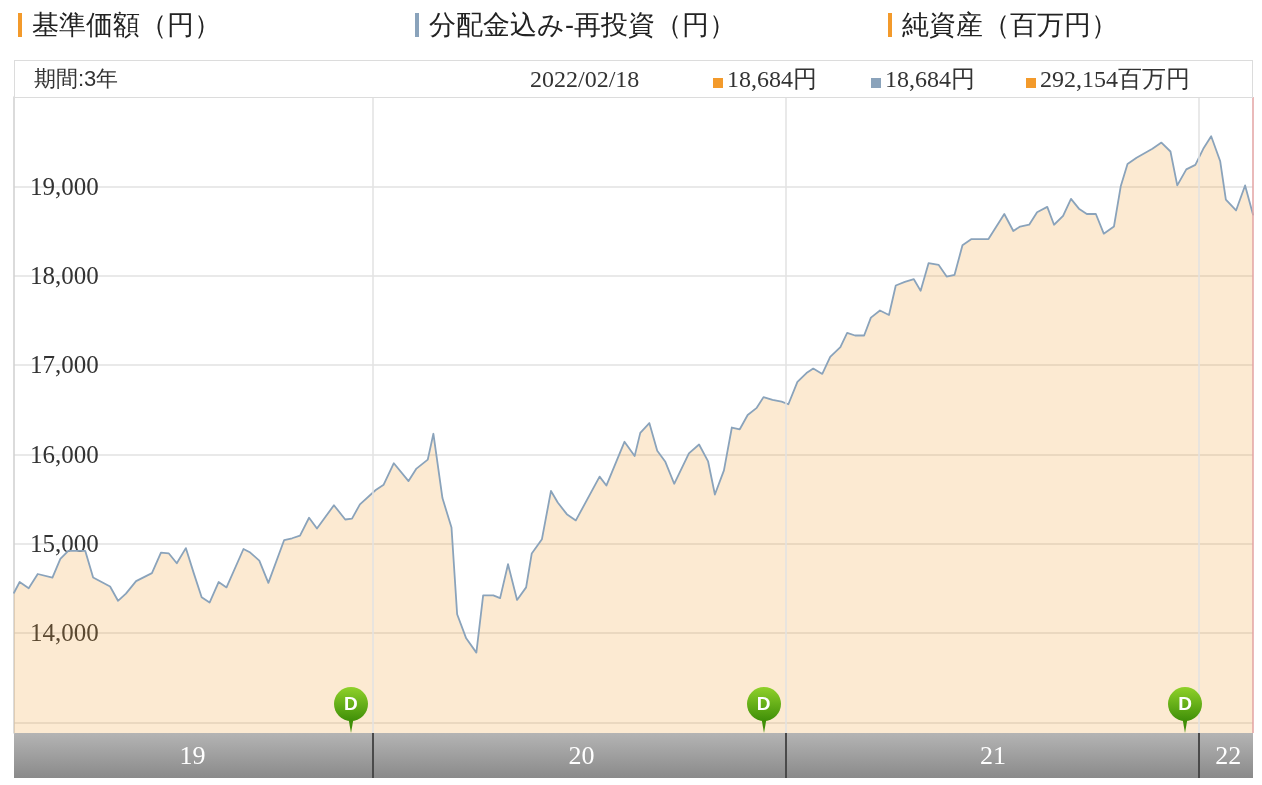 The image size is (1262, 785). I want to click on x-tick-label: 22, so click(1228, 755).